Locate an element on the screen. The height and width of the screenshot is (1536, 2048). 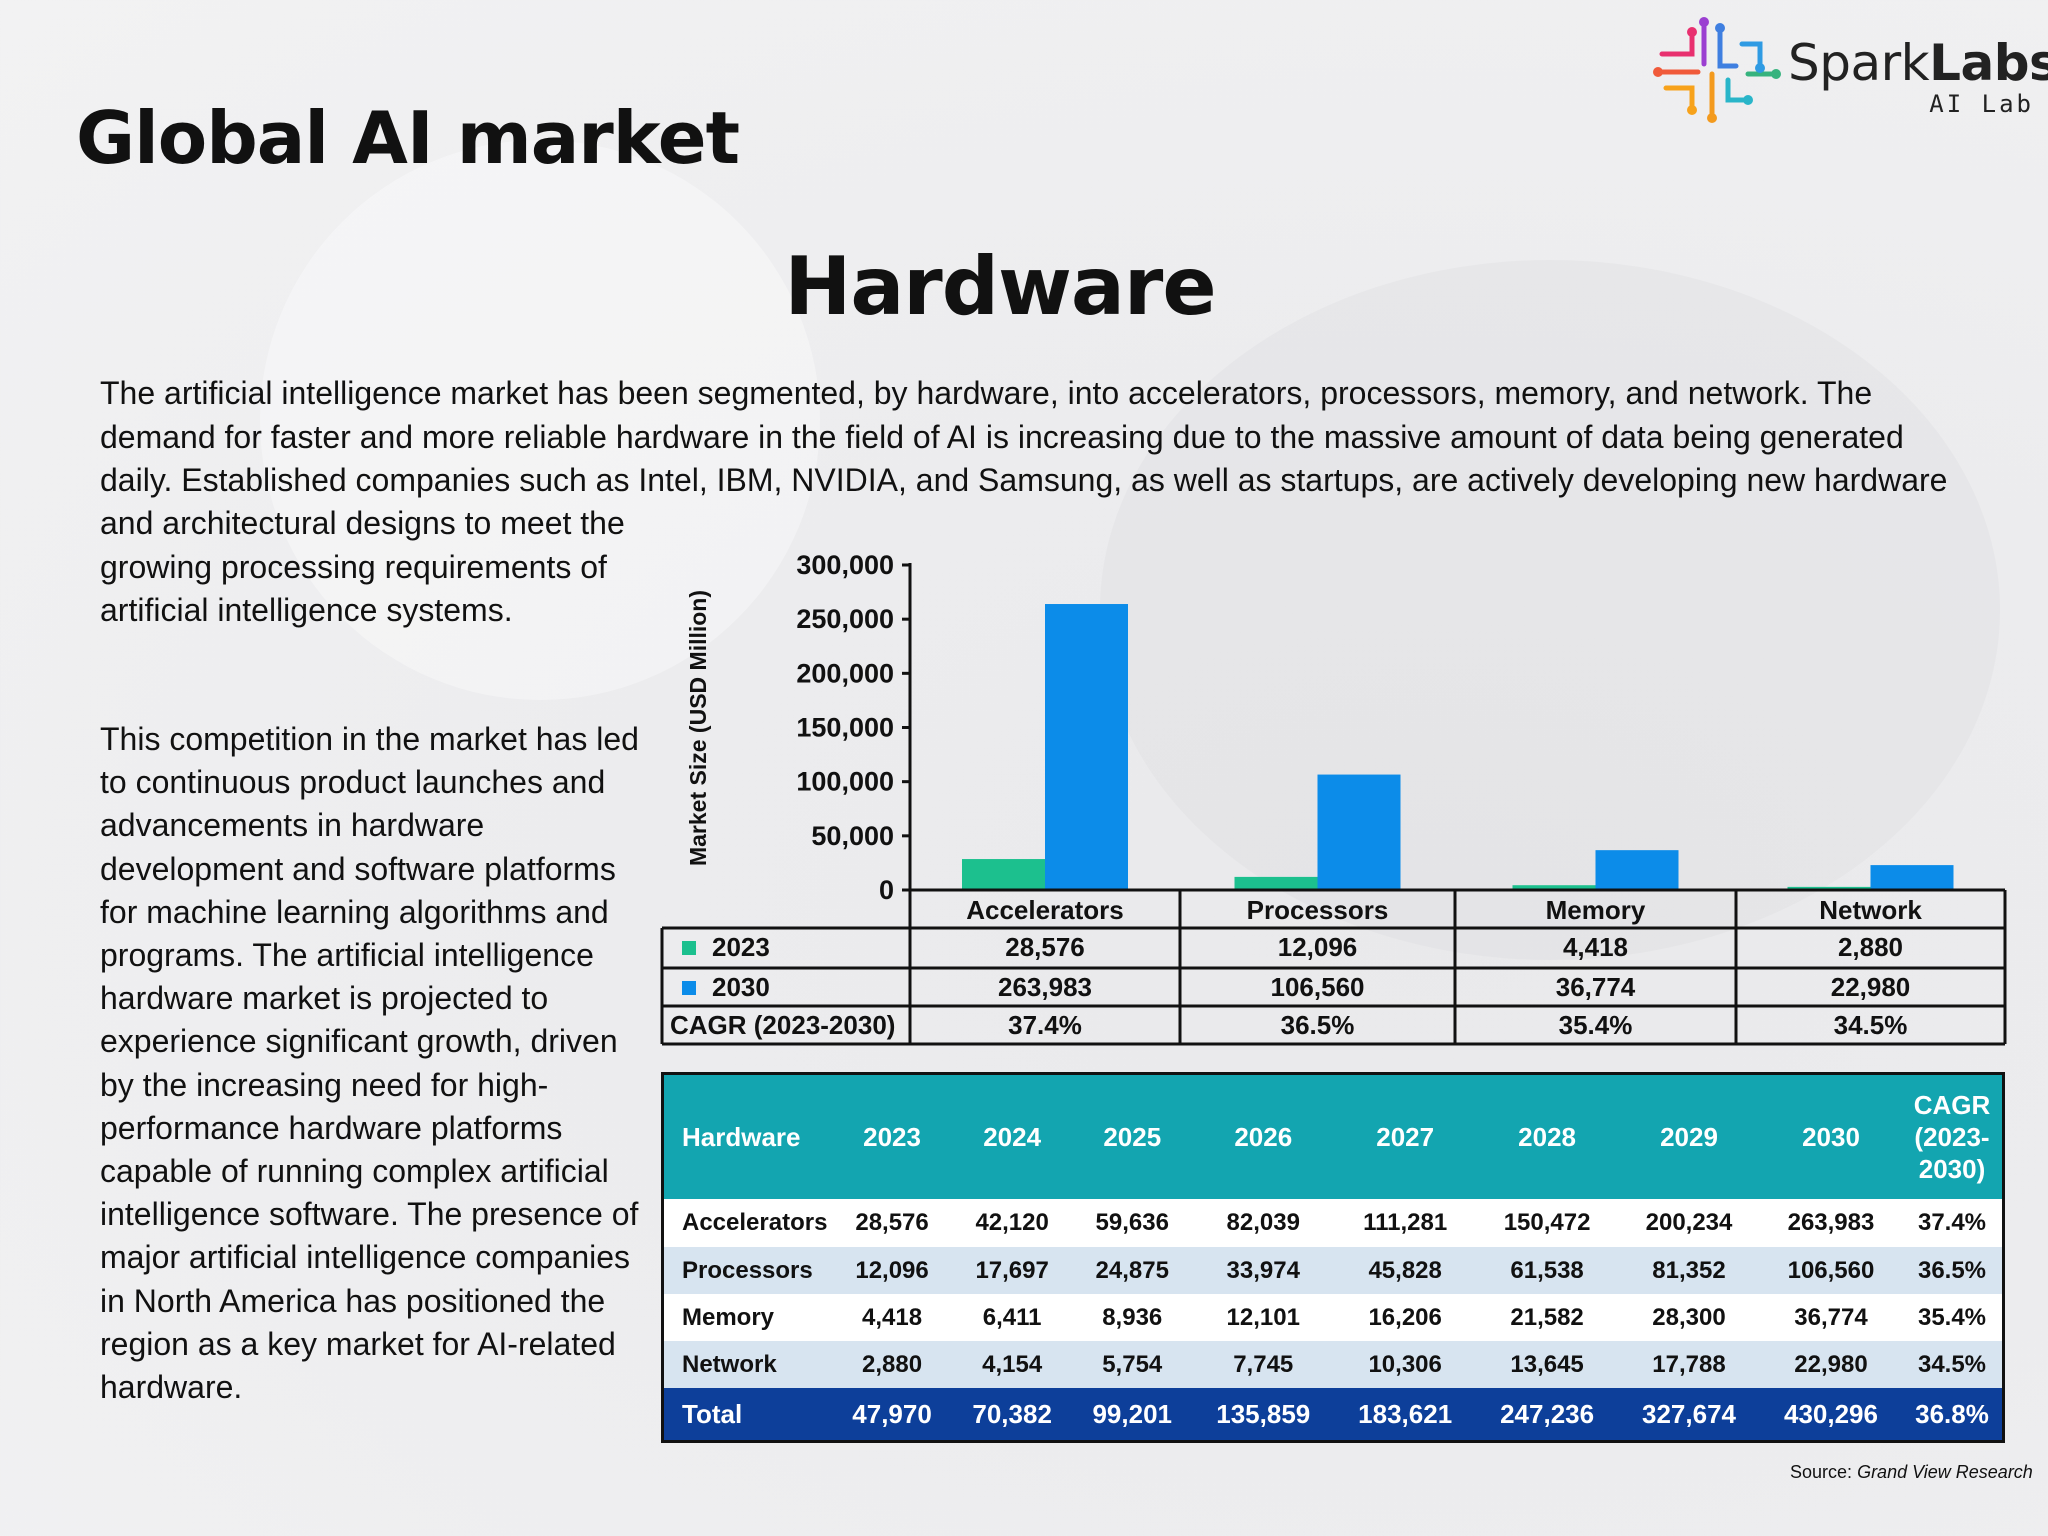
row-label: Memory is located at coordinates (747, 1317).